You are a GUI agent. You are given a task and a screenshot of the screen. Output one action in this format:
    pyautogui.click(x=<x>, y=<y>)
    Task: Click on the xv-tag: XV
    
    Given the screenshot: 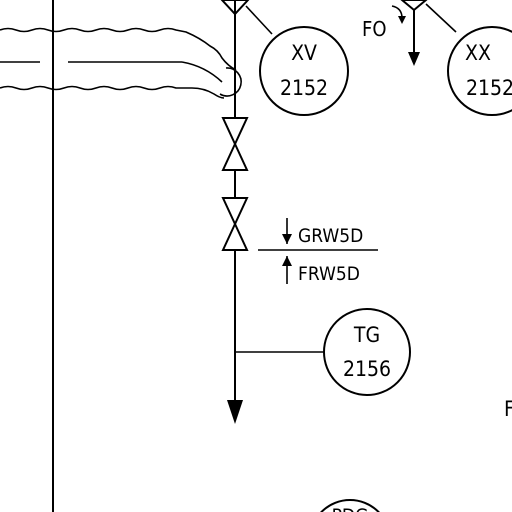 What is the action you would take?
    pyautogui.click(x=304, y=53)
    